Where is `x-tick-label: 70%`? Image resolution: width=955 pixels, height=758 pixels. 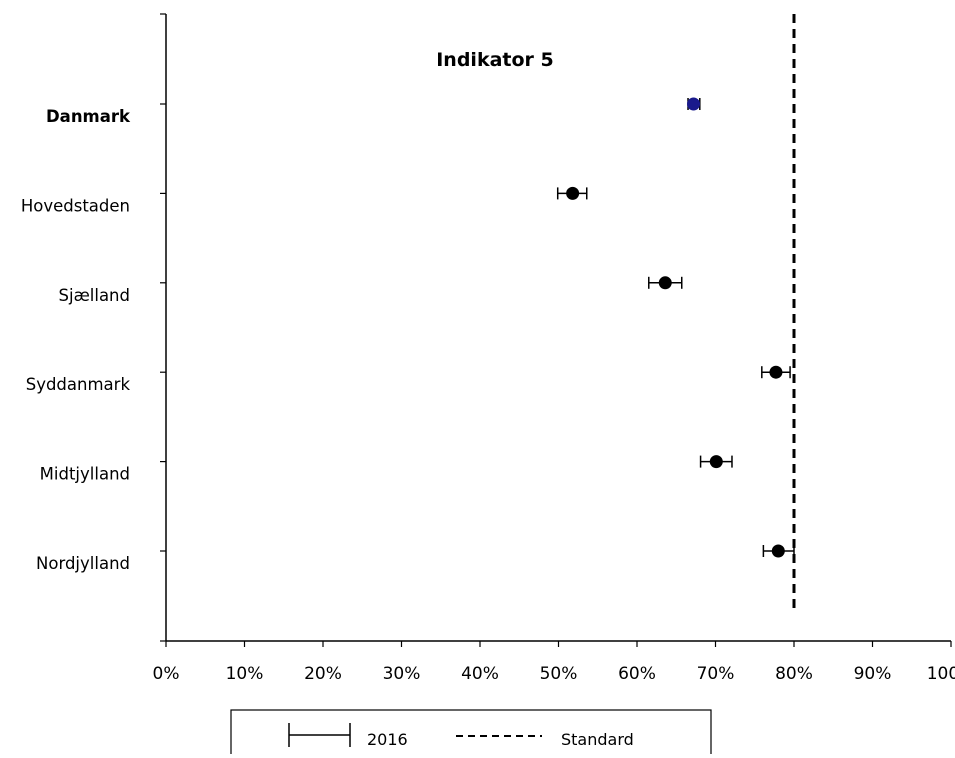
x-tick-label: 70% is located at coordinates (716, 674).